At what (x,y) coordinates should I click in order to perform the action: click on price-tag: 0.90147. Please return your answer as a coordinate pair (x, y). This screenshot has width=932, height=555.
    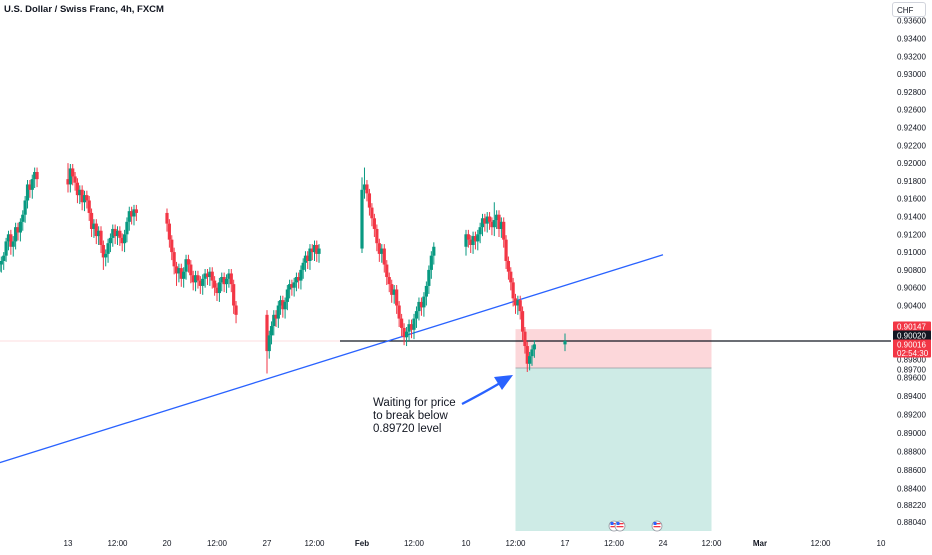
    Looking at the image, I should click on (912, 326).